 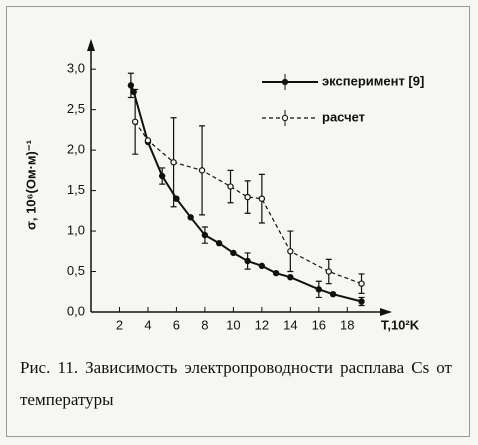 I want to click on y-tick-label: 2,5, so click(x=76, y=108).